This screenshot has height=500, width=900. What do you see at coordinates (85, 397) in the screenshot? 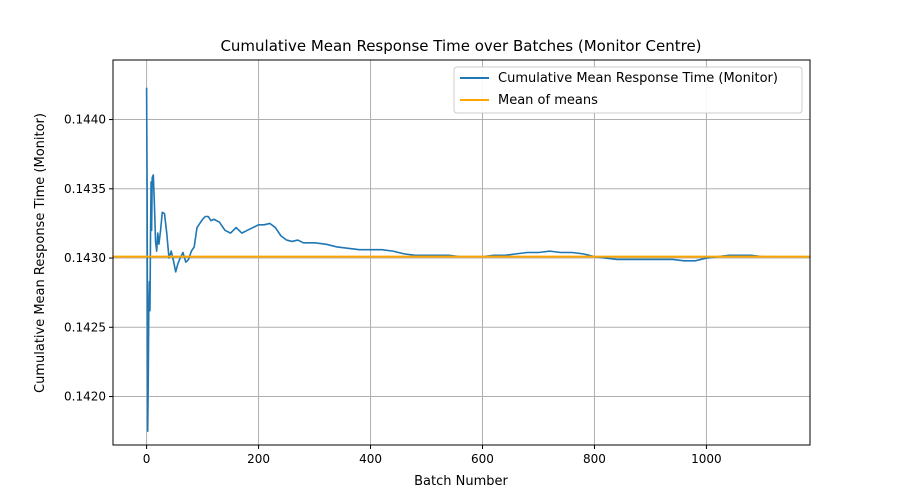
I see `y-tick-label: 0.1420` at bounding box center [85, 397].